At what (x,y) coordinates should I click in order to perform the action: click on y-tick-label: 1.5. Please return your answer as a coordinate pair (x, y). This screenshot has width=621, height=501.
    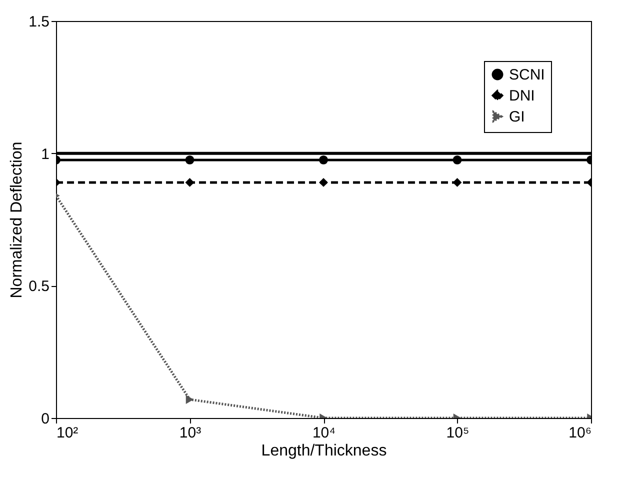
    Looking at the image, I should click on (39, 22).